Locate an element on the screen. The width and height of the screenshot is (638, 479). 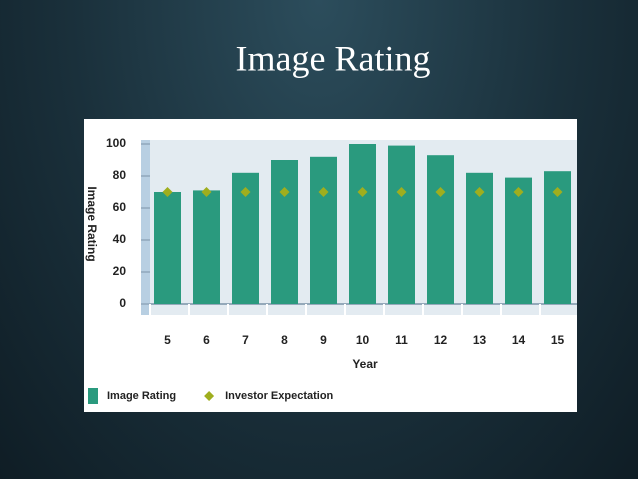
y-tick-label: 20 is located at coordinates (120, 271).